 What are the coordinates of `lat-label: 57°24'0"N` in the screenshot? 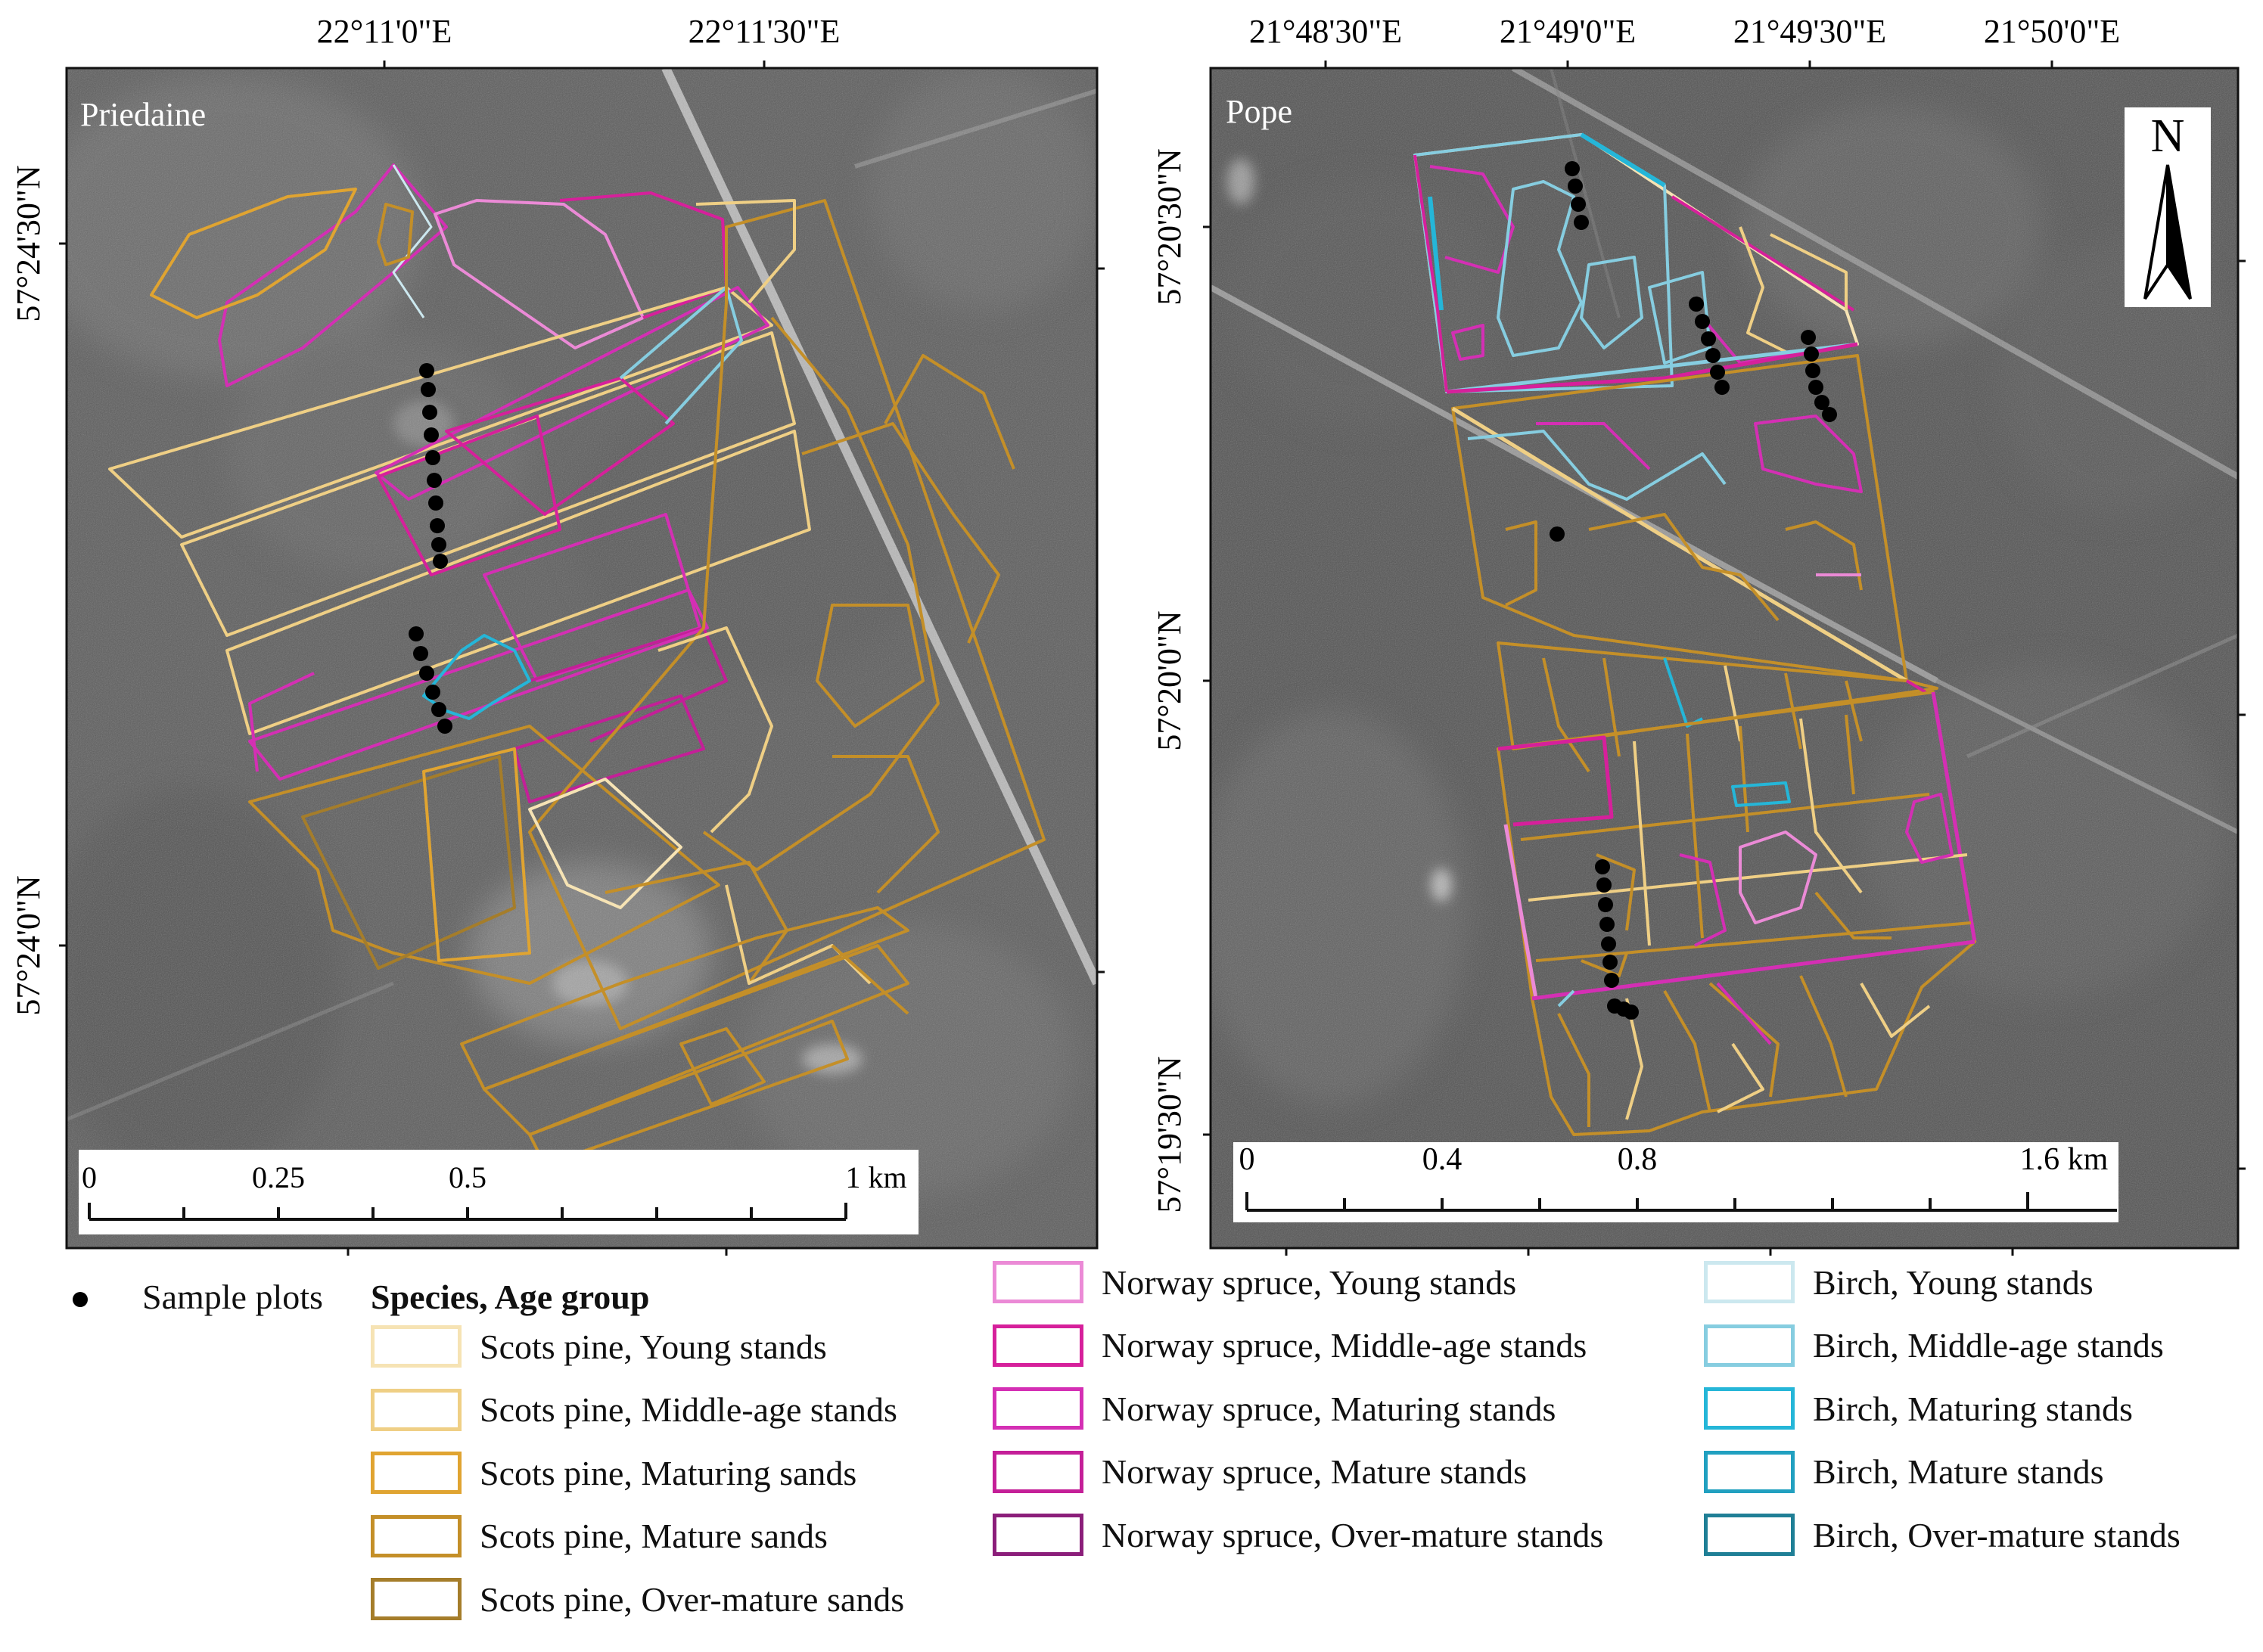 It's located at (29, 945).